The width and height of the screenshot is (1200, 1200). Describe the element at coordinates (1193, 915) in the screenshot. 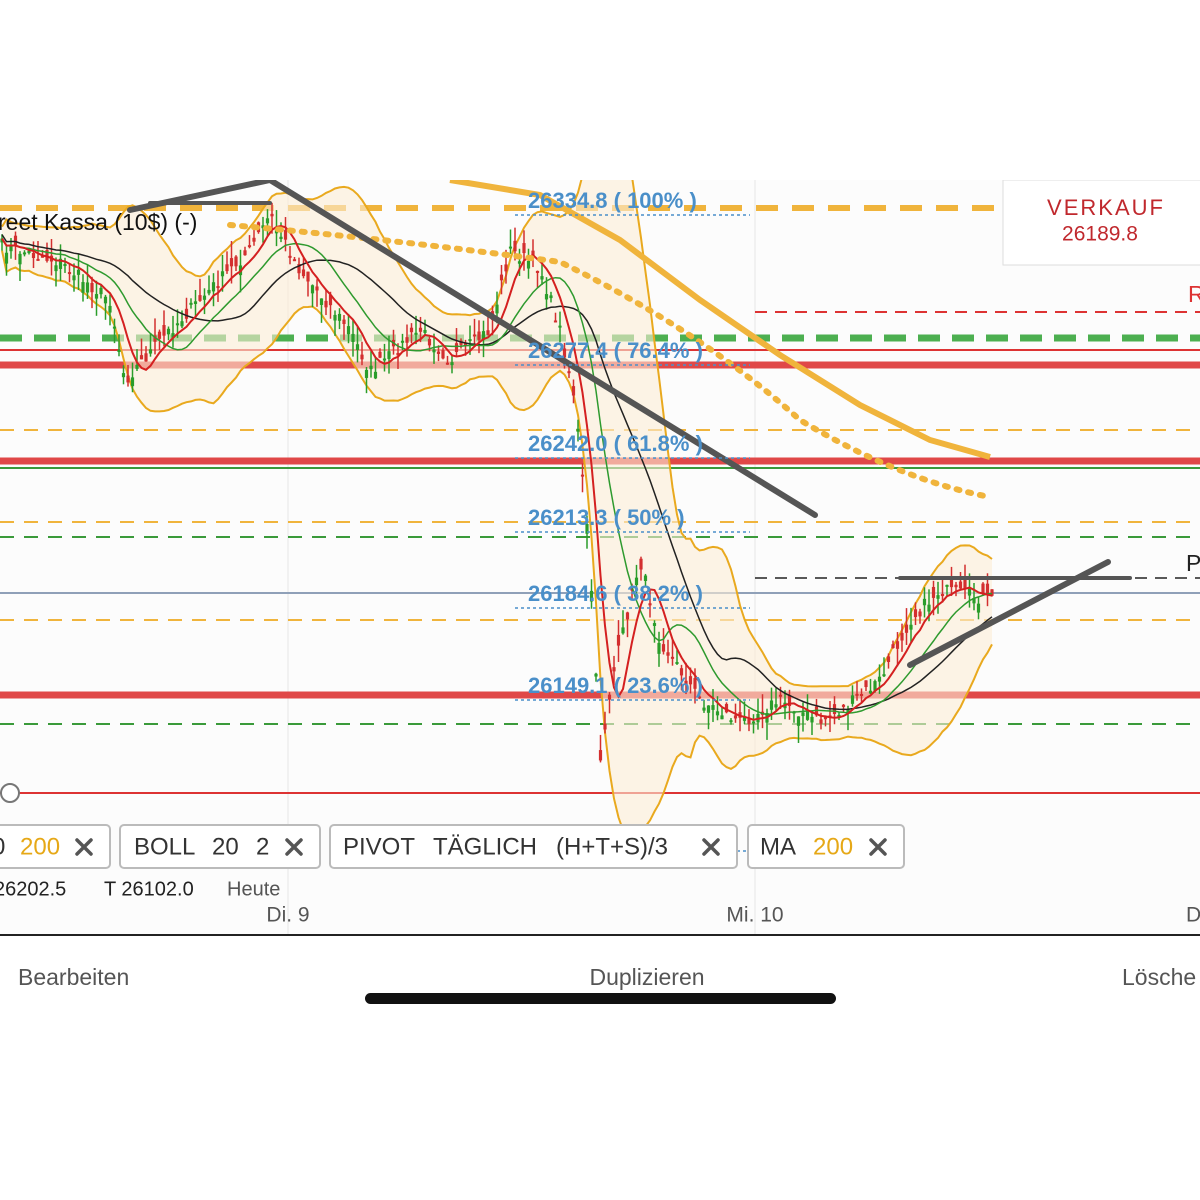

I see `x-label: D` at that location.